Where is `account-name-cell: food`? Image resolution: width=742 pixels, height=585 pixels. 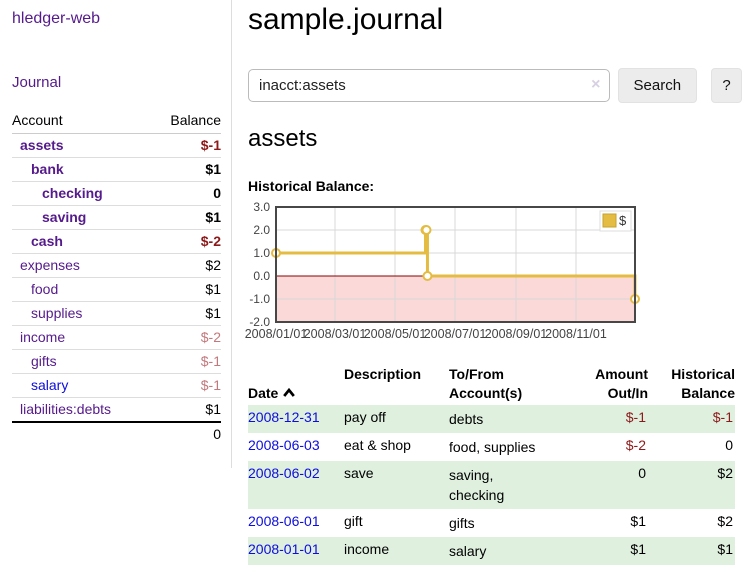 account-name-cell: food is located at coordinates (81, 289).